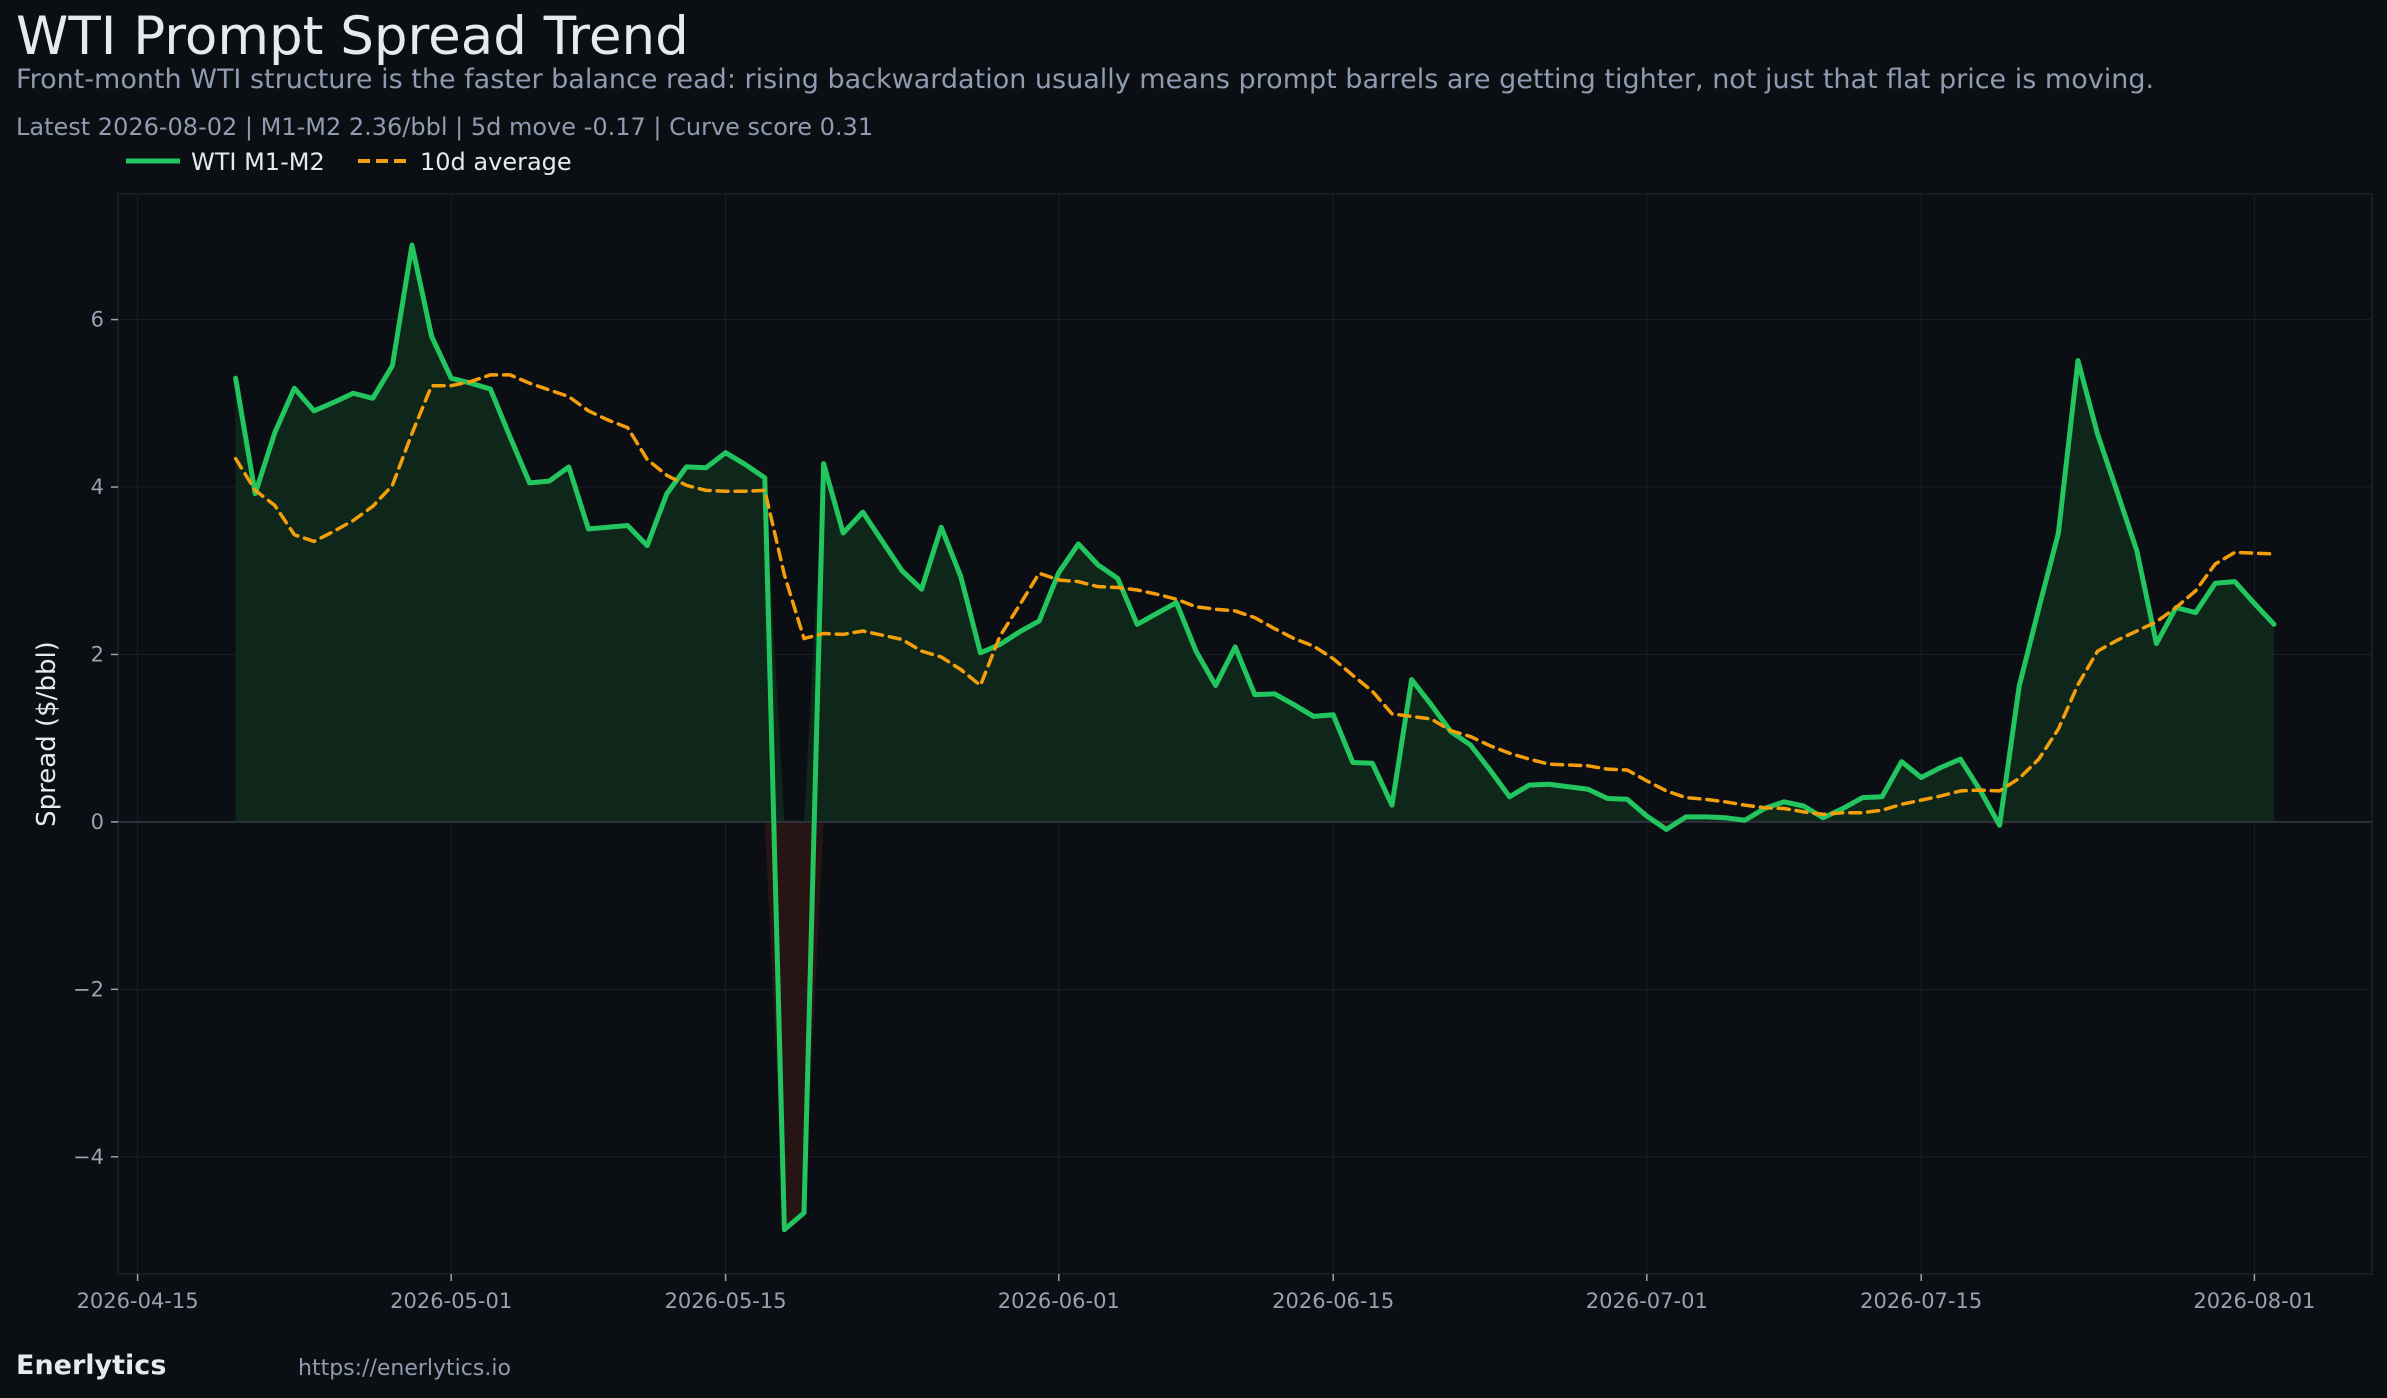 Image resolution: width=2387 pixels, height=1398 pixels. What do you see at coordinates (726, 1301) in the screenshot?
I see `x-tick-label: 2026-05-15` at bounding box center [726, 1301].